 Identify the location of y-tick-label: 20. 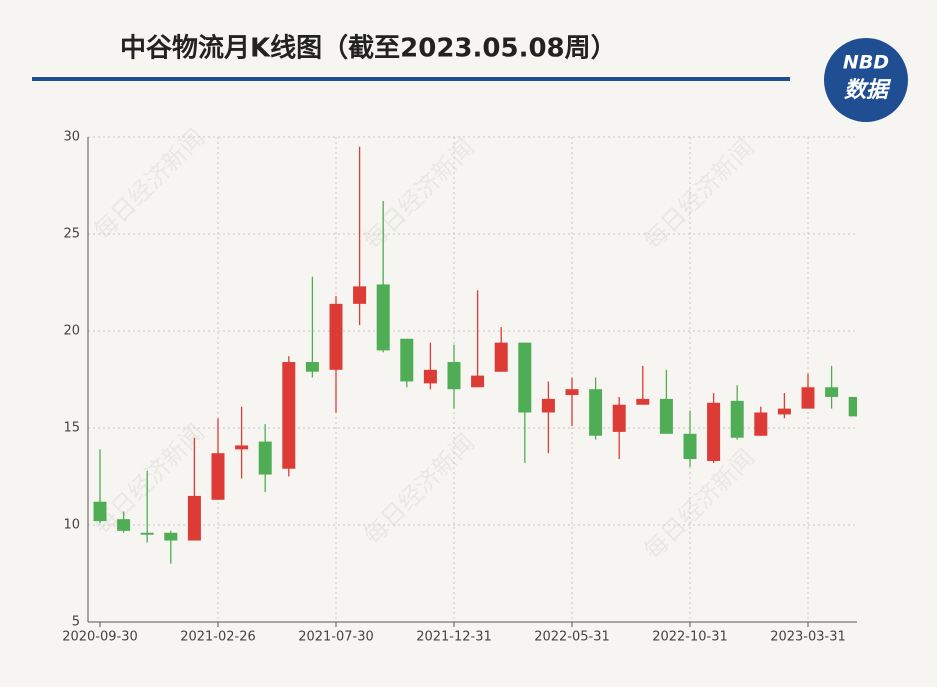
(71, 331).